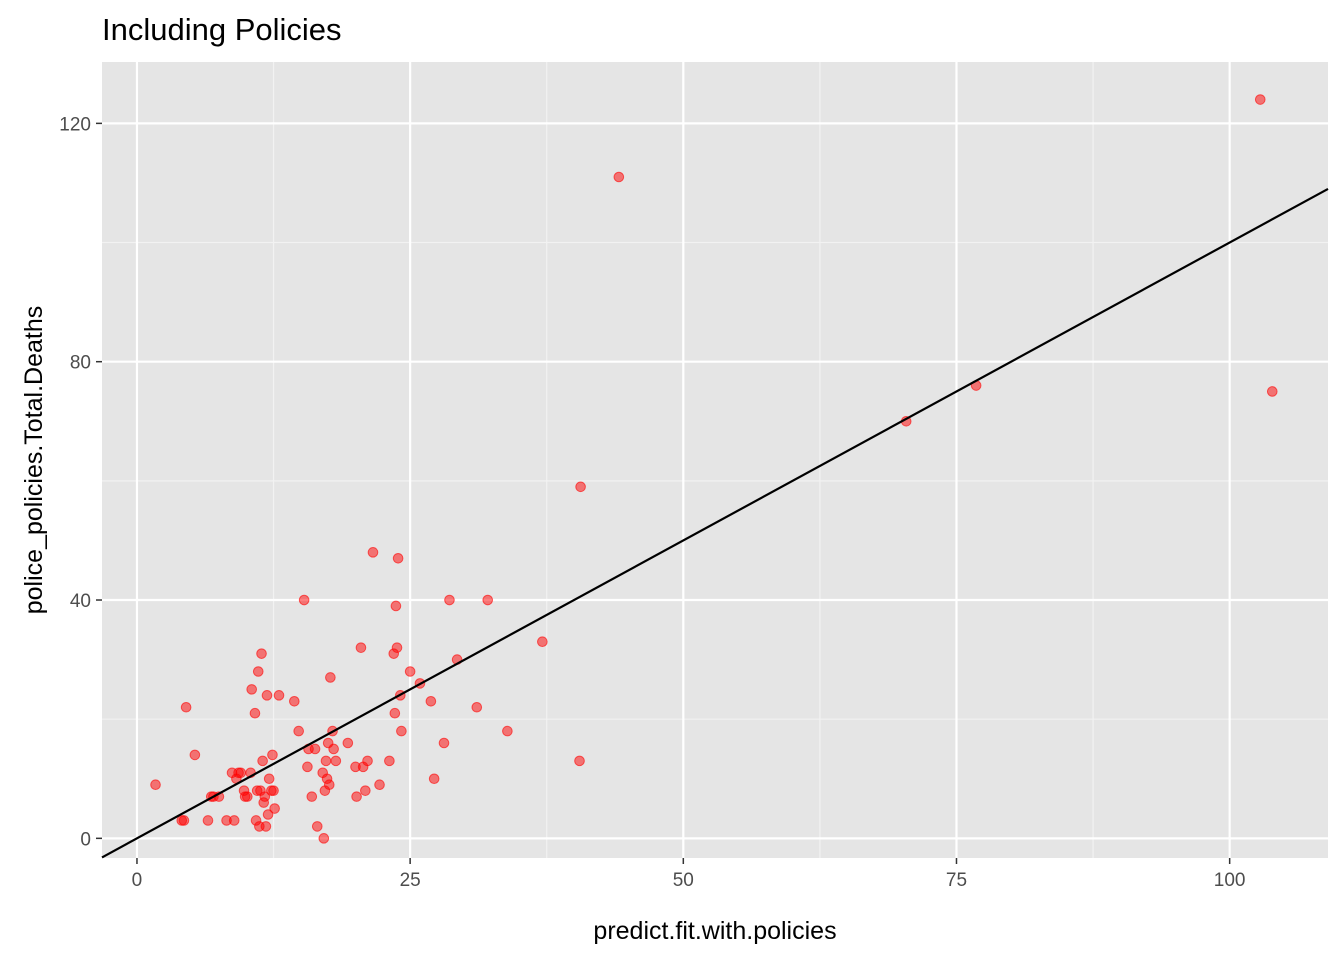 The width and height of the screenshot is (1344, 960). I want to click on y-axis-title: police_policies.Total.Deaths, so click(34, 460).